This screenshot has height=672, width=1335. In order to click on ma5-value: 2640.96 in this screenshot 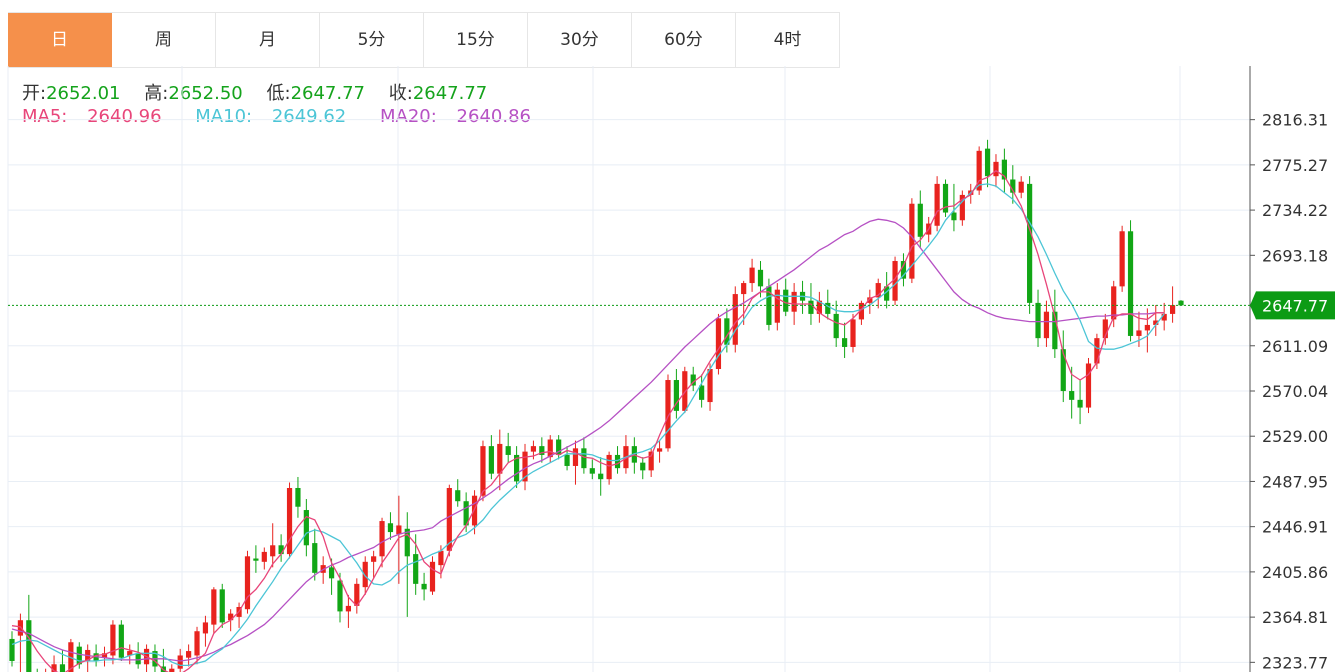, I will do `click(124, 116)`.